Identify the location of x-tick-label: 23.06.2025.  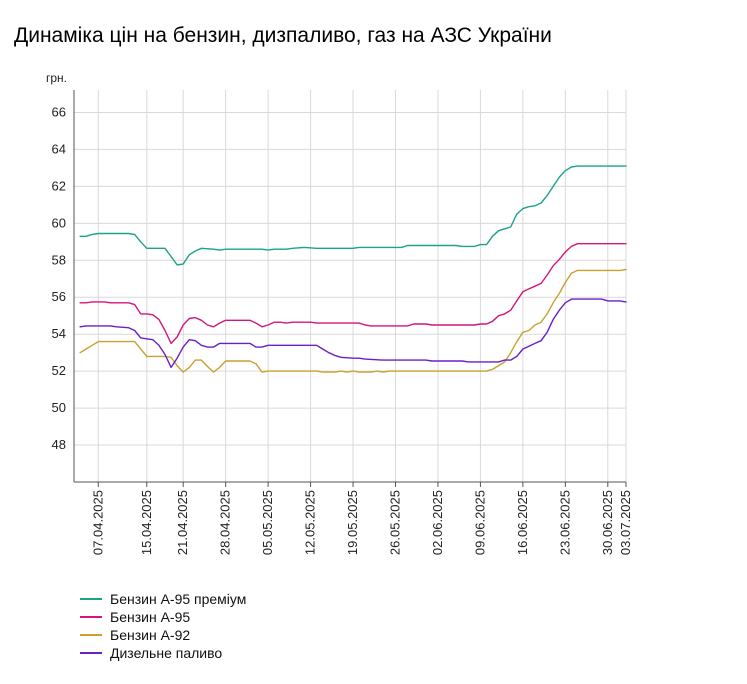
(564, 522).